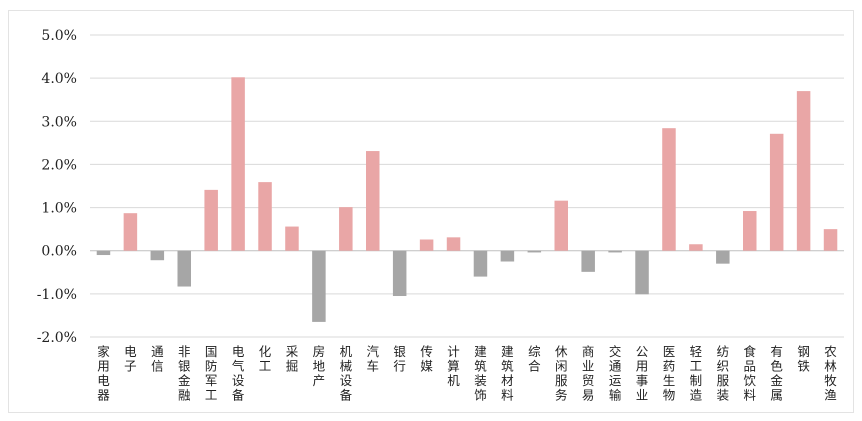 The height and width of the screenshot is (421, 862). I want to click on x-category-label: 纺织服装, so click(723, 373).